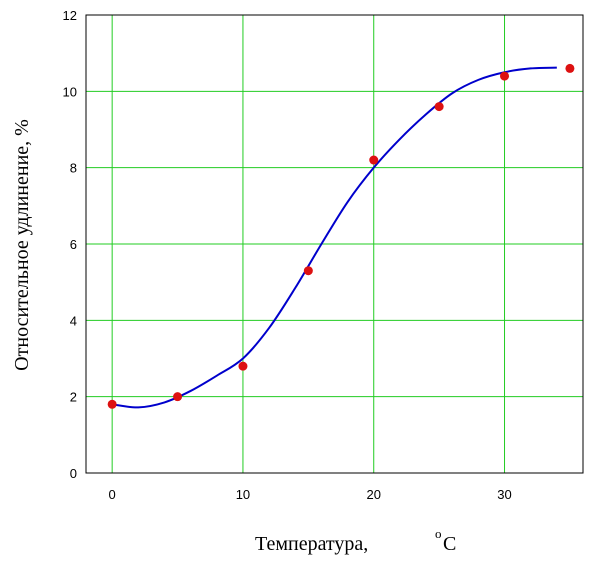 The height and width of the screenshot is (567, 601). What do you see at coordinates (73, 473) in the screenshot?
I see `y-tick-label: 0` at bounding box center [73, 473].